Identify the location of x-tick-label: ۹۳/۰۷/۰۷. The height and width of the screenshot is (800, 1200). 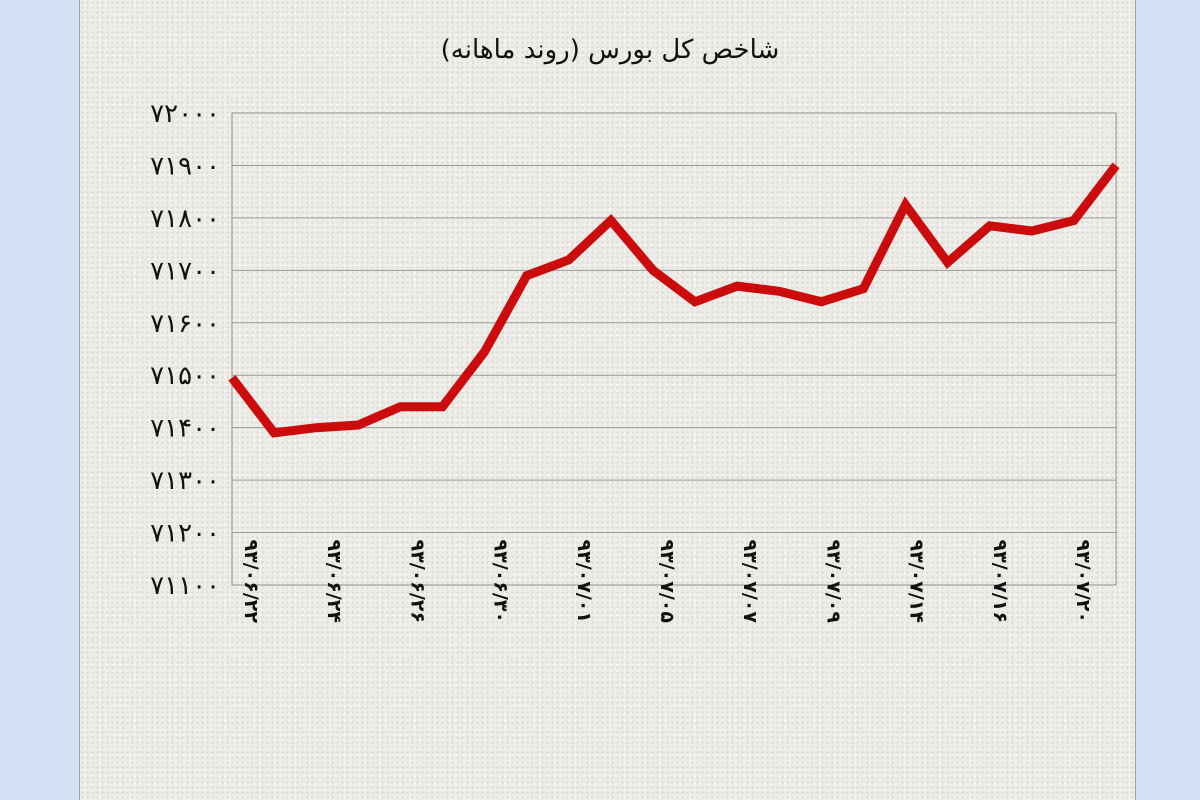
(750, 582).